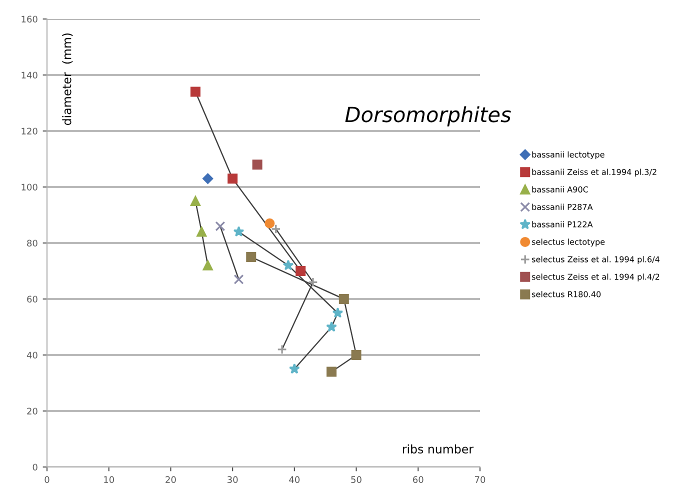 The image size is (676, 486). I want to click on legend-label: bassanii A90C, so click(560, 189).